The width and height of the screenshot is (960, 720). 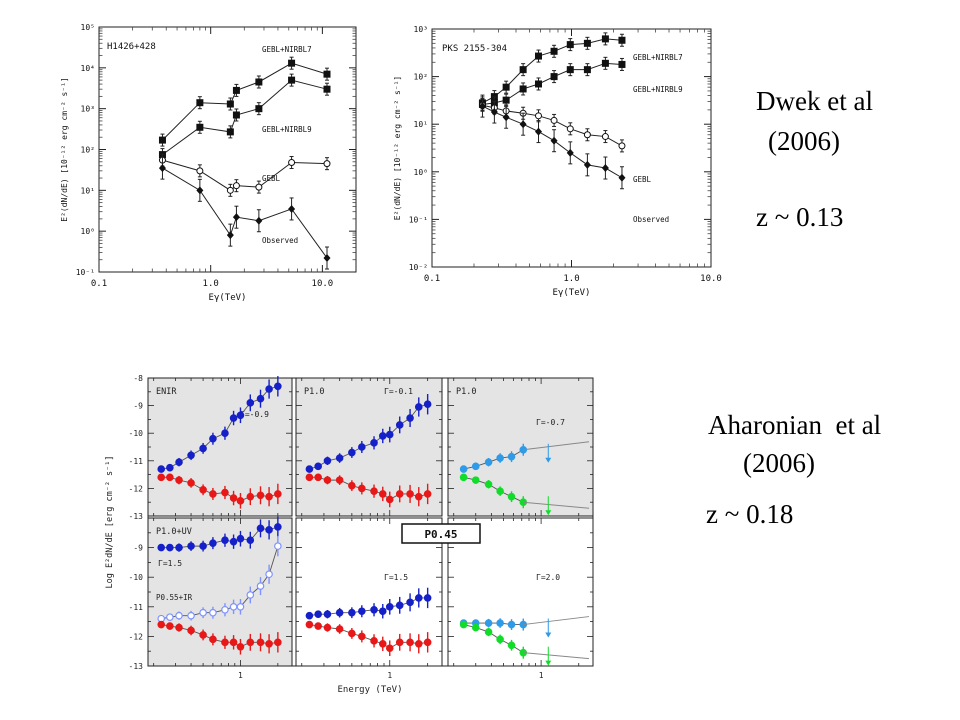 I want to click on panel-gamma-label: Γ=-0.7, so click(x=550, y=422).